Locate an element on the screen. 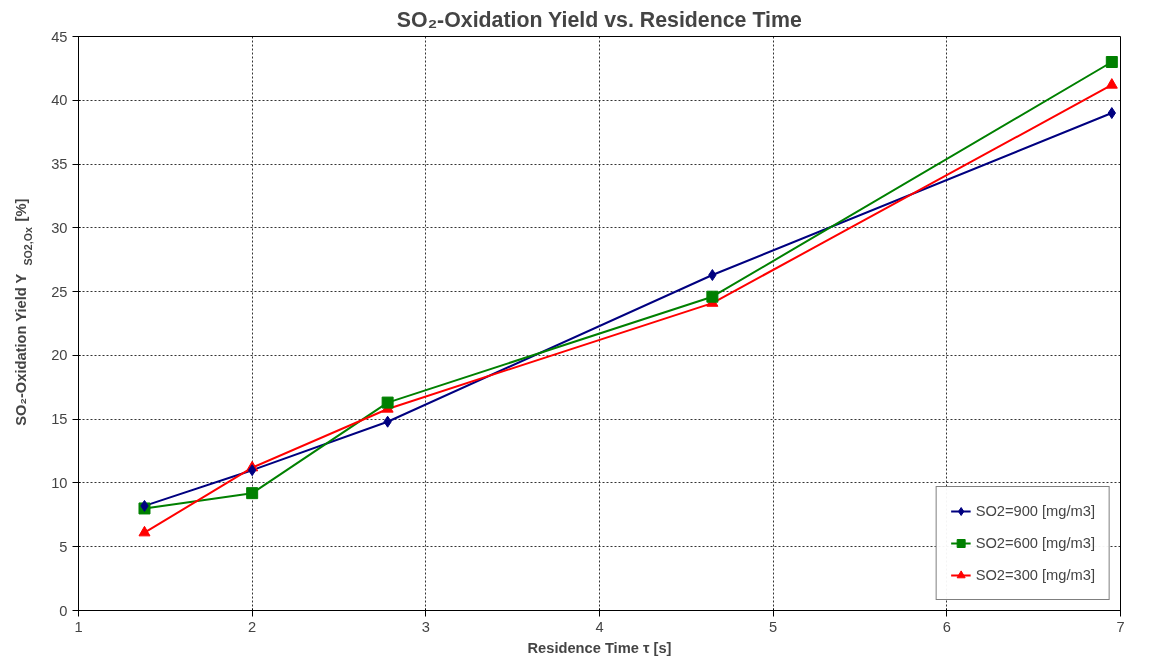  y-tick-label: 35 is located at coordinates (59, 164).